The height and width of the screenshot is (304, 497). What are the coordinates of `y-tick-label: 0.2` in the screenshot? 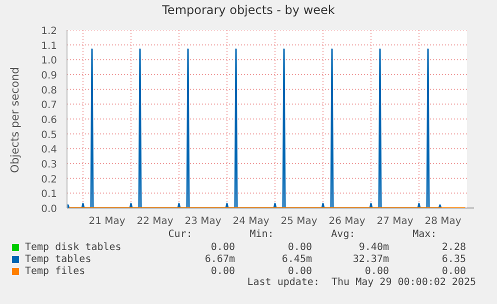 It's located at (49, 180).